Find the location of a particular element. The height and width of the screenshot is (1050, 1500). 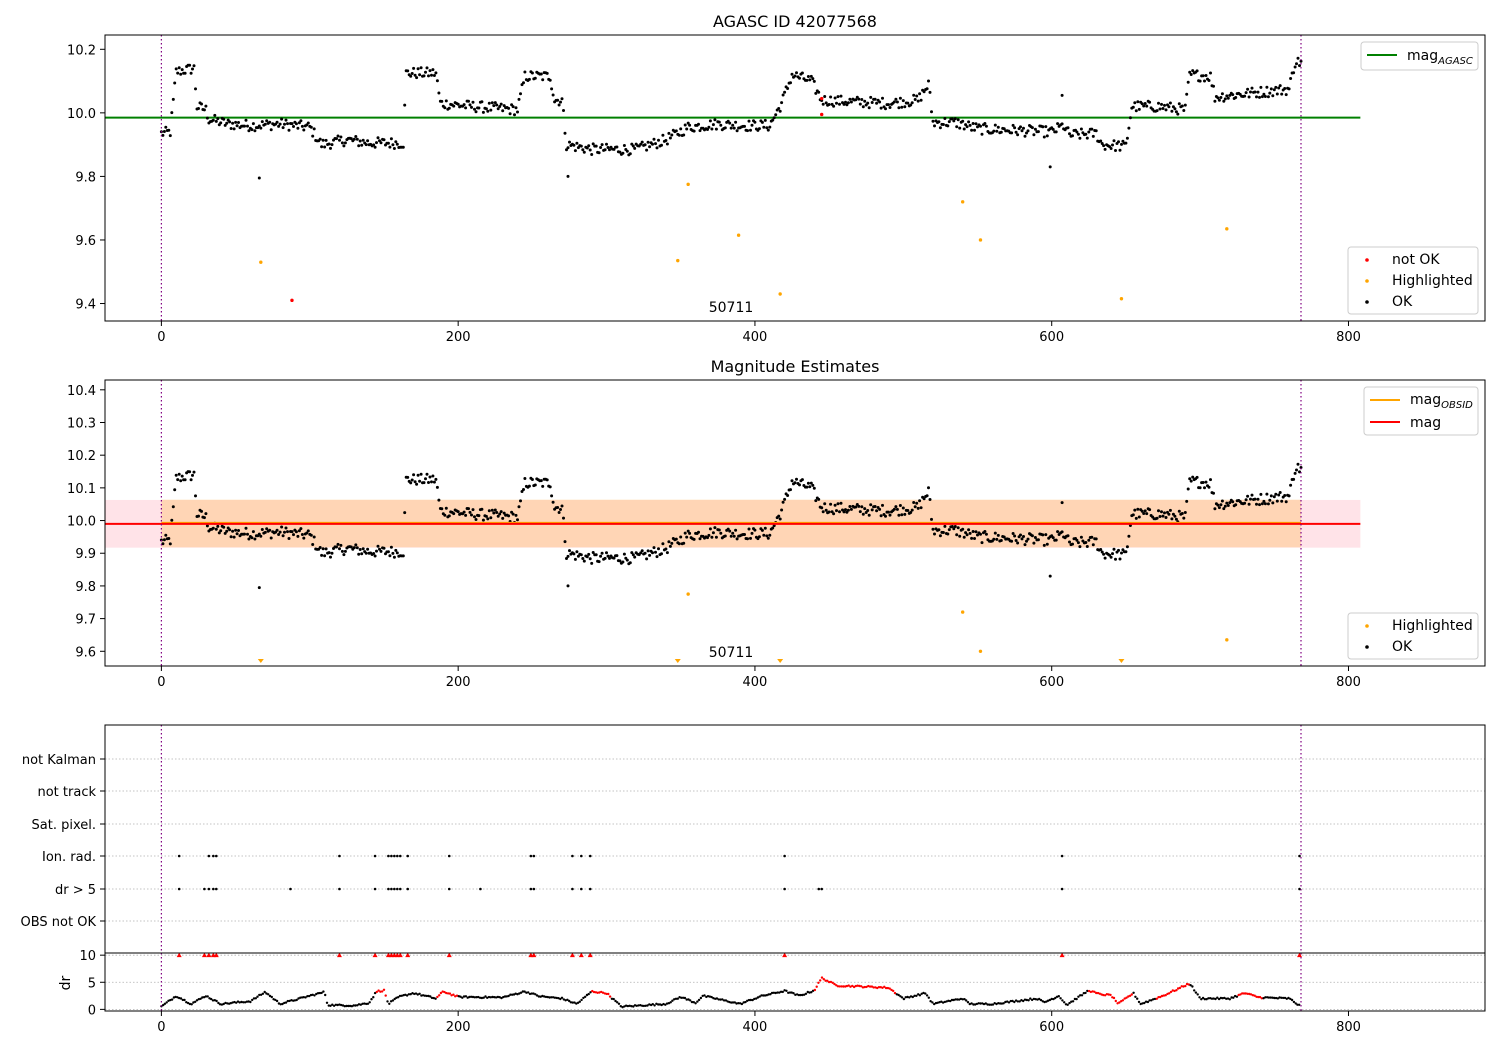

legend-highlighted-marker is located at coordinates (1367, 281).